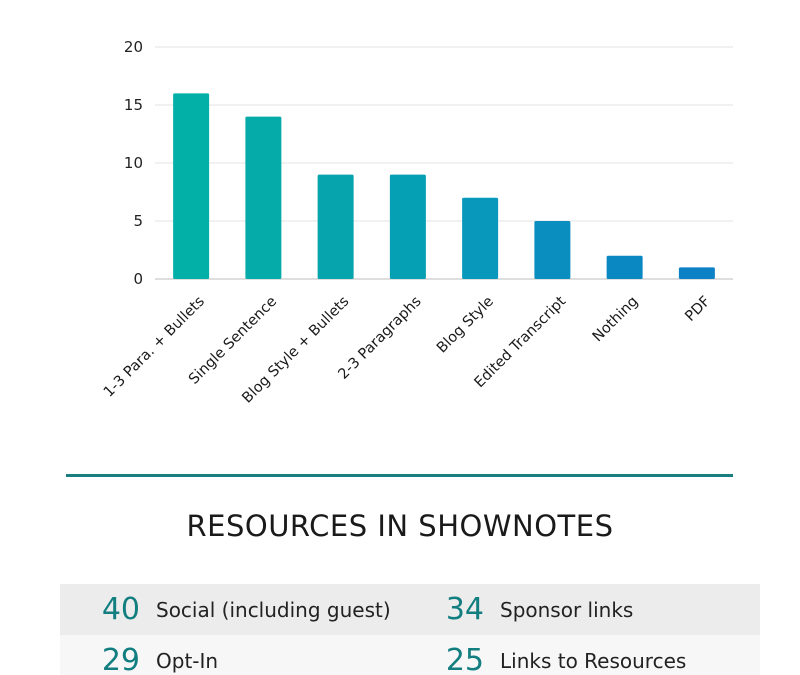 The width and height of the screenshot is (800, 675). I want to click on stat-item: 34 Sponsor links, so click(519, 609).